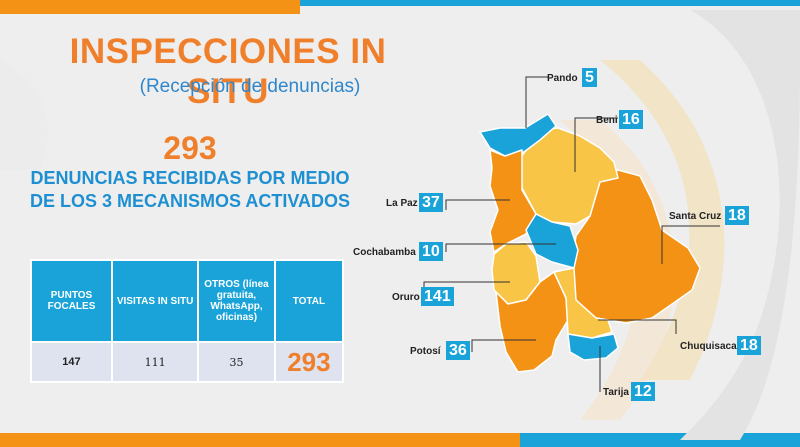 This screenshot has height=447, width=800. What do you see at coordinates (425, 351) in the screenshot?
I see `label-potosi: Potosí` at bounding box center [425, 351].